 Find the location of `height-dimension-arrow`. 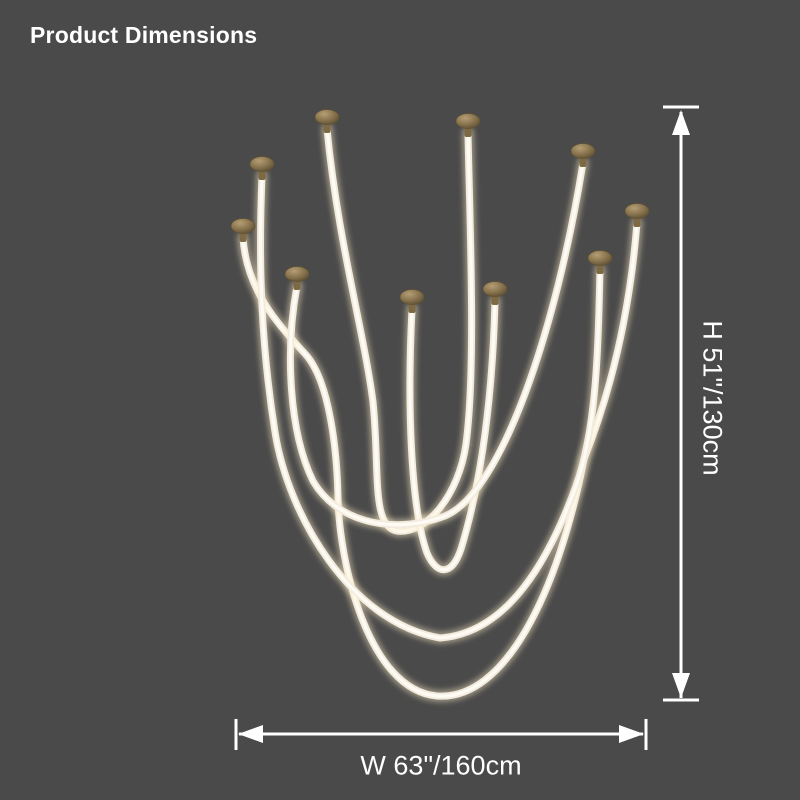

height-dimension-arrow is located at coordinates (681, 403).